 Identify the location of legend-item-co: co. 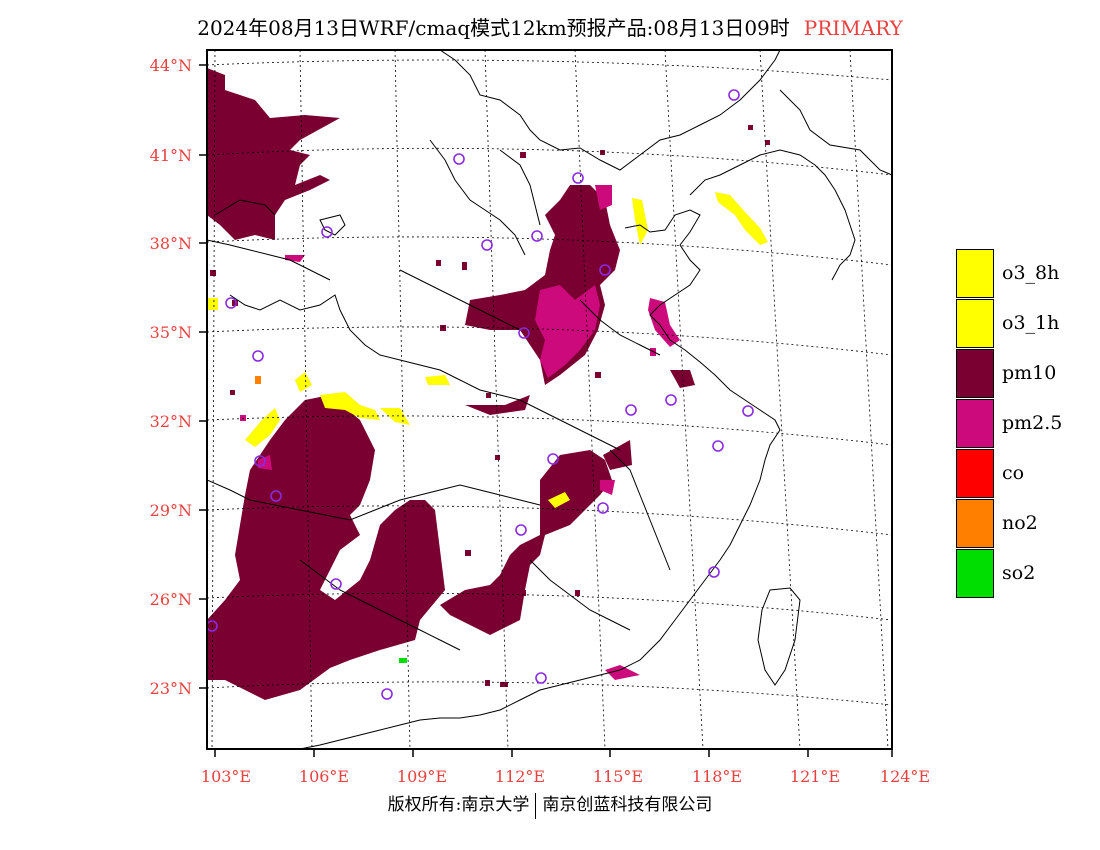
(1028, 474).